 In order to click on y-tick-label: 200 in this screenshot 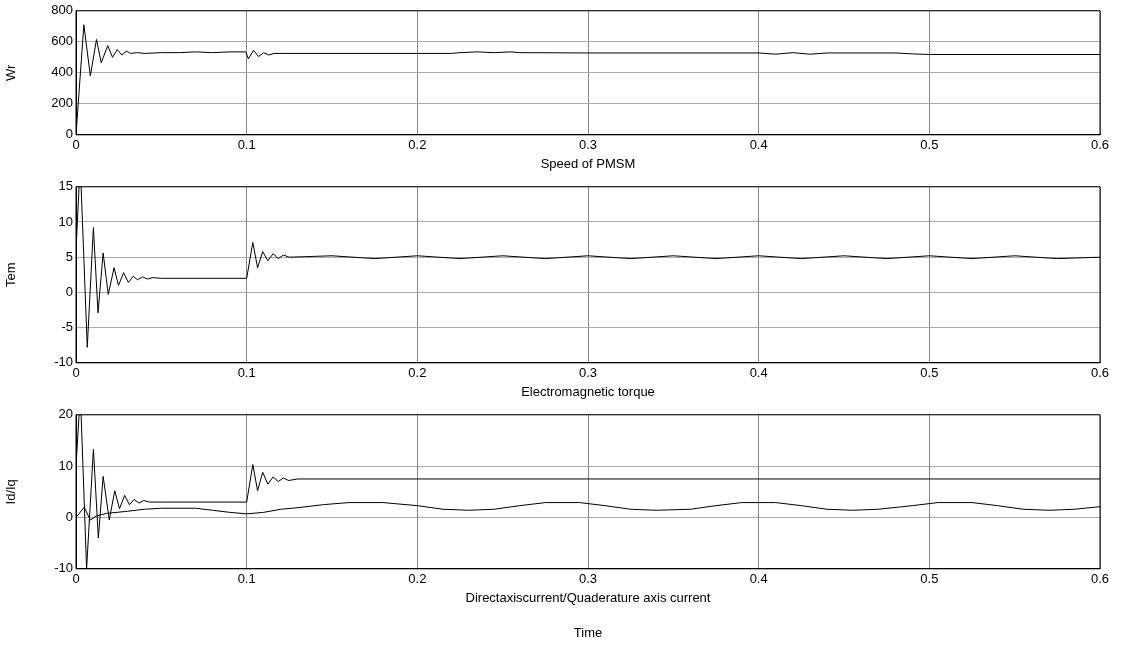, I will do `click(62, 103)`.